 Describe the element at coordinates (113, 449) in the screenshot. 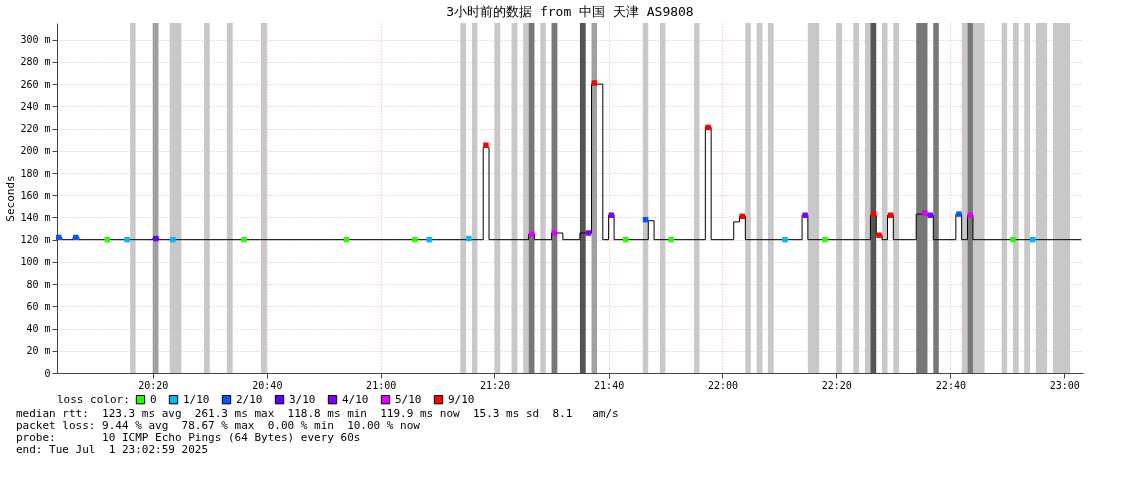

I see `text: end: Tue Jul 1 23:02:59 2025` at that location.